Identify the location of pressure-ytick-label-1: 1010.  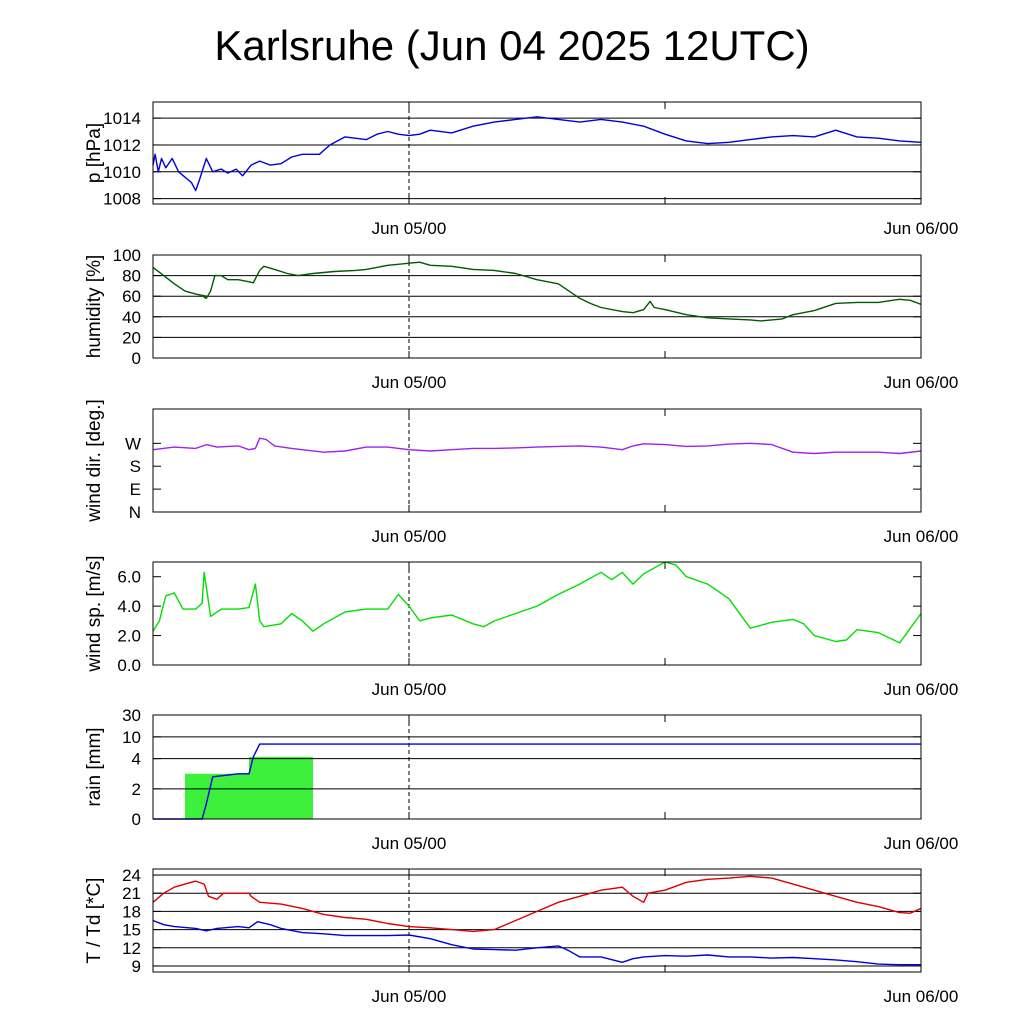
(122, 172).